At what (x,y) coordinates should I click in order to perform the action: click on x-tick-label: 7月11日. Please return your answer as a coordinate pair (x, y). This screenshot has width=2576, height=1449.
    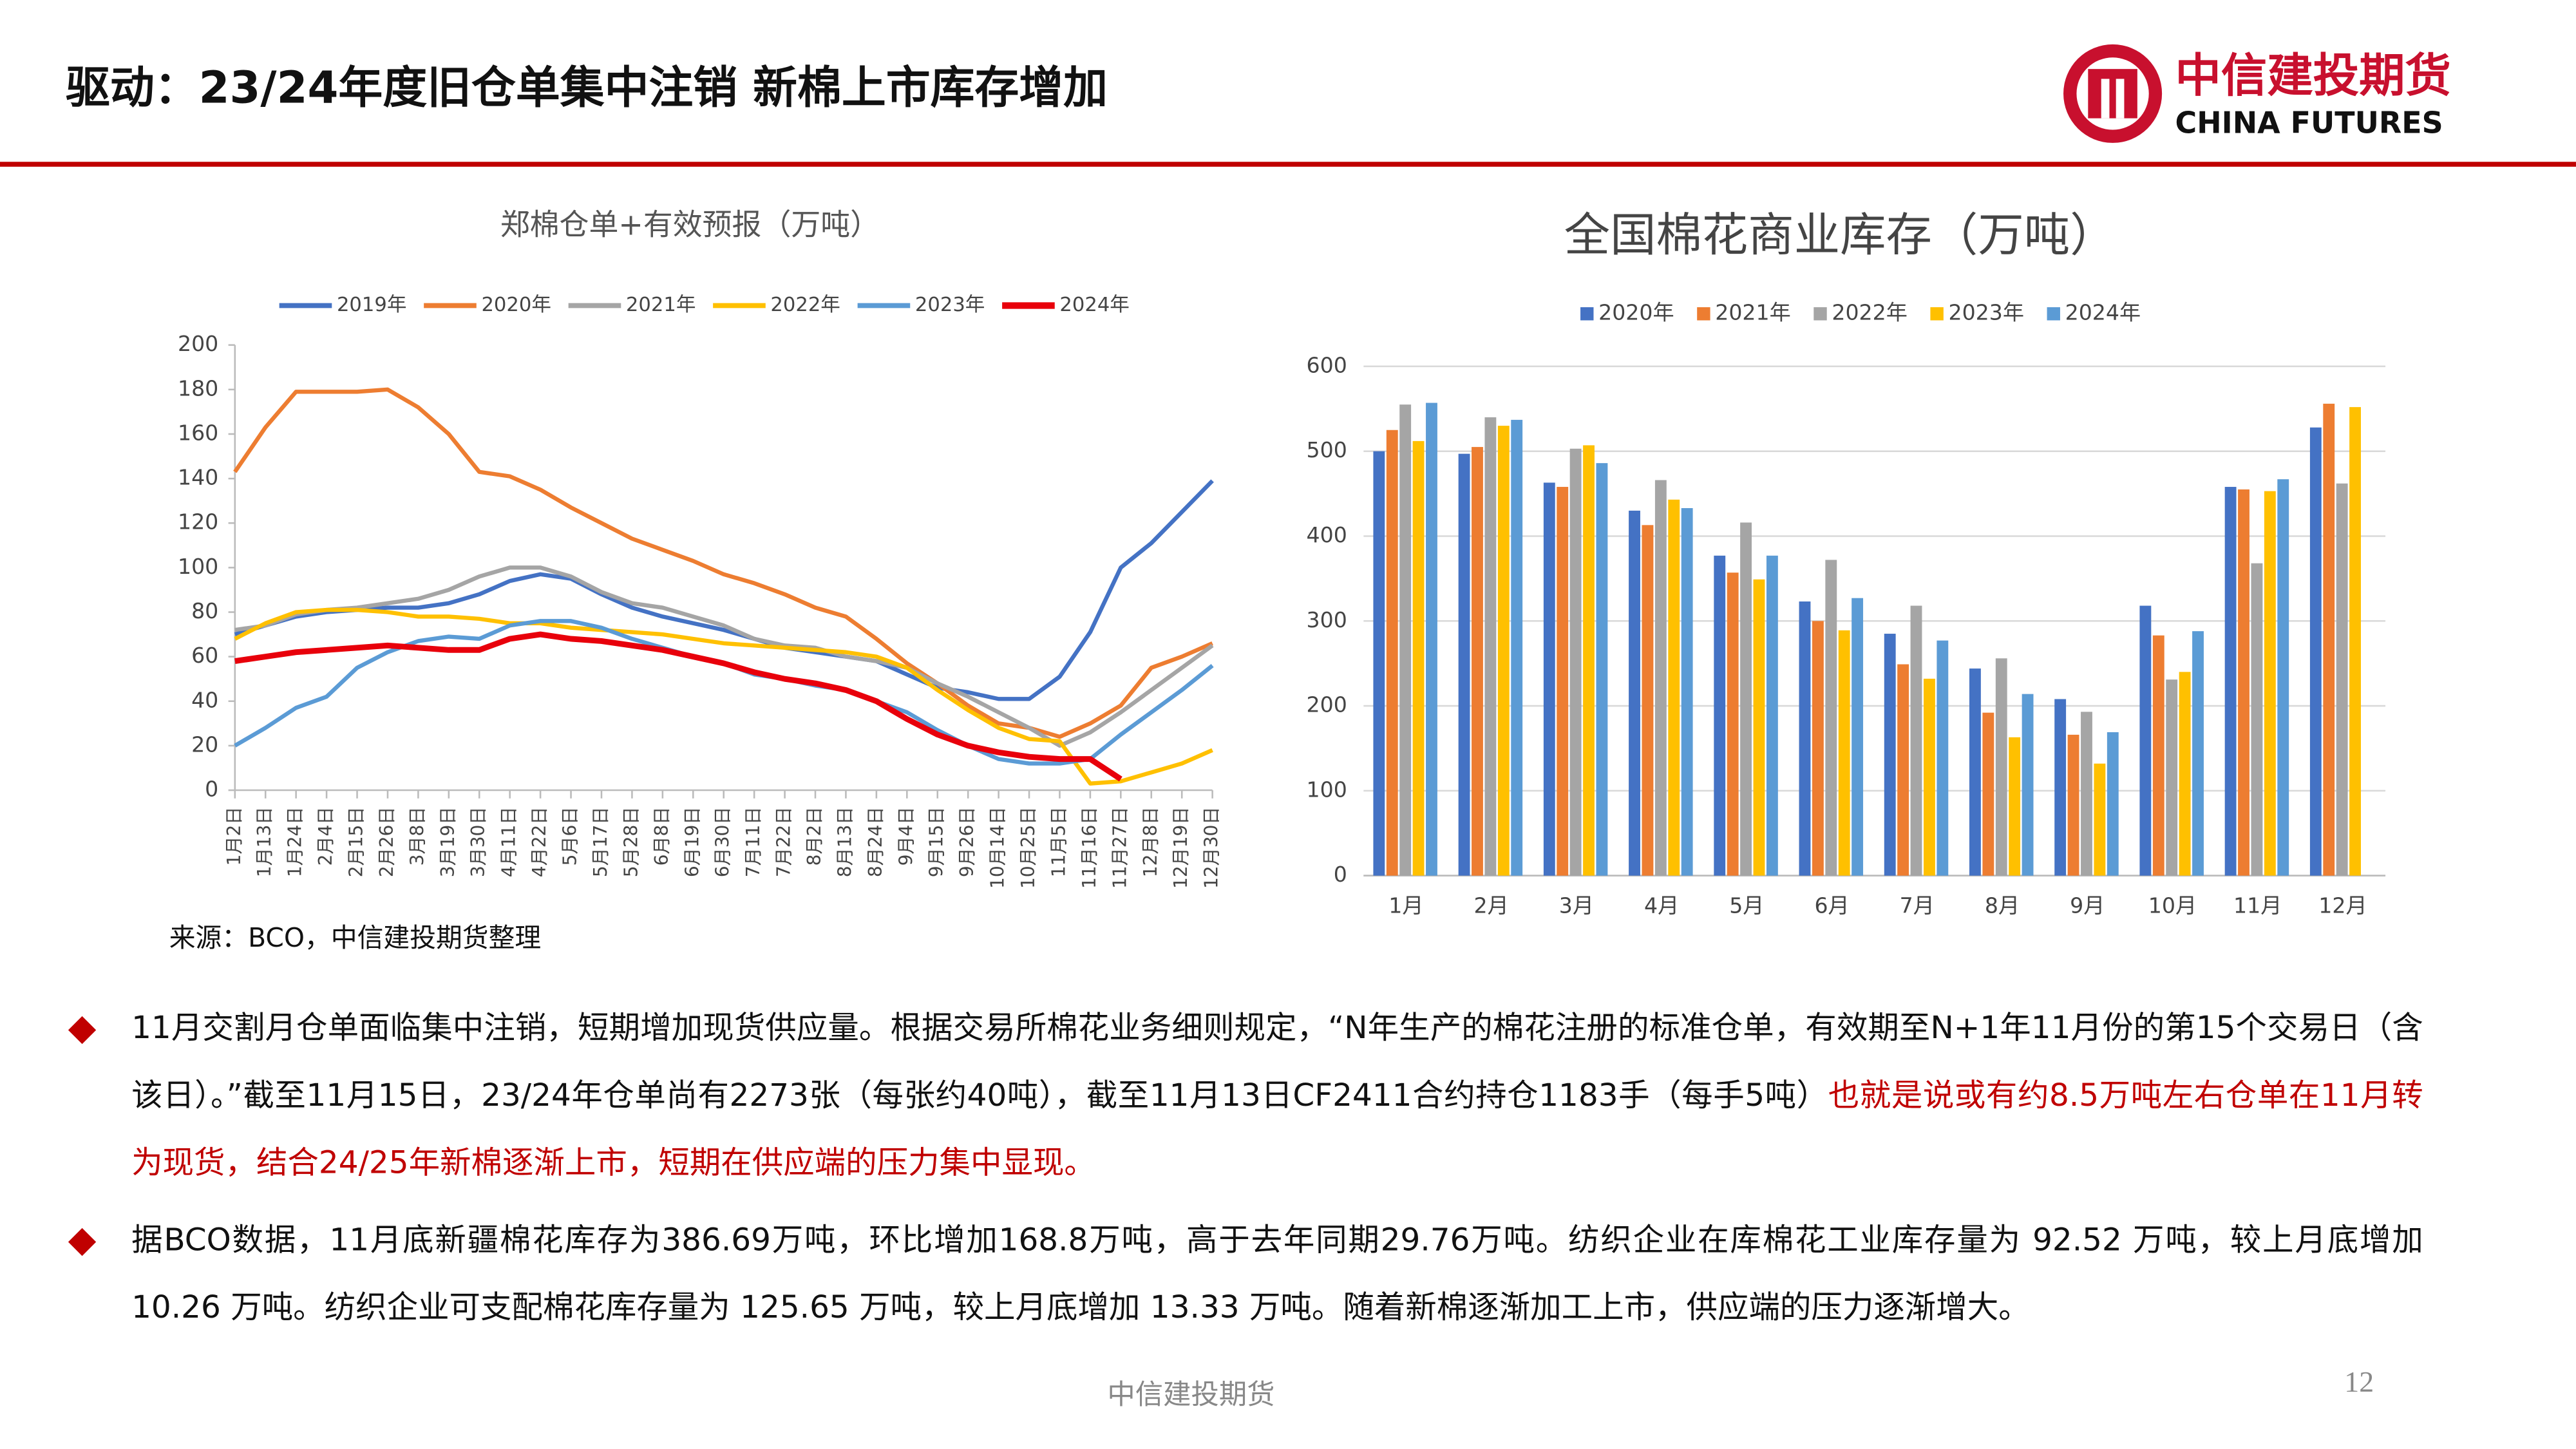
    Looking at the image, I should click on (753, 843).